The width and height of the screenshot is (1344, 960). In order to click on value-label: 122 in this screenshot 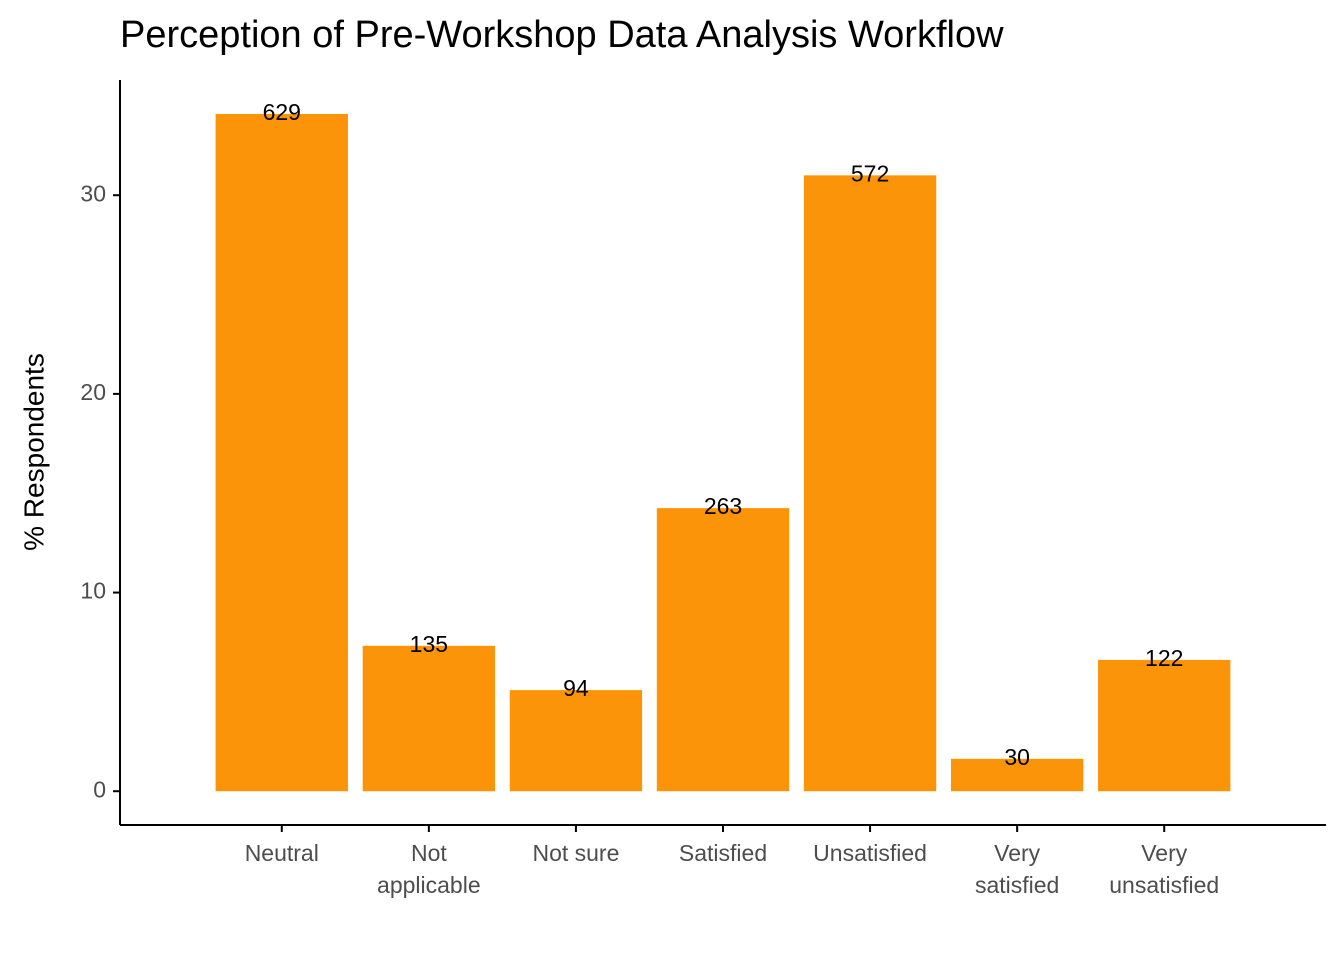, I will do `click(1164, 658)`.